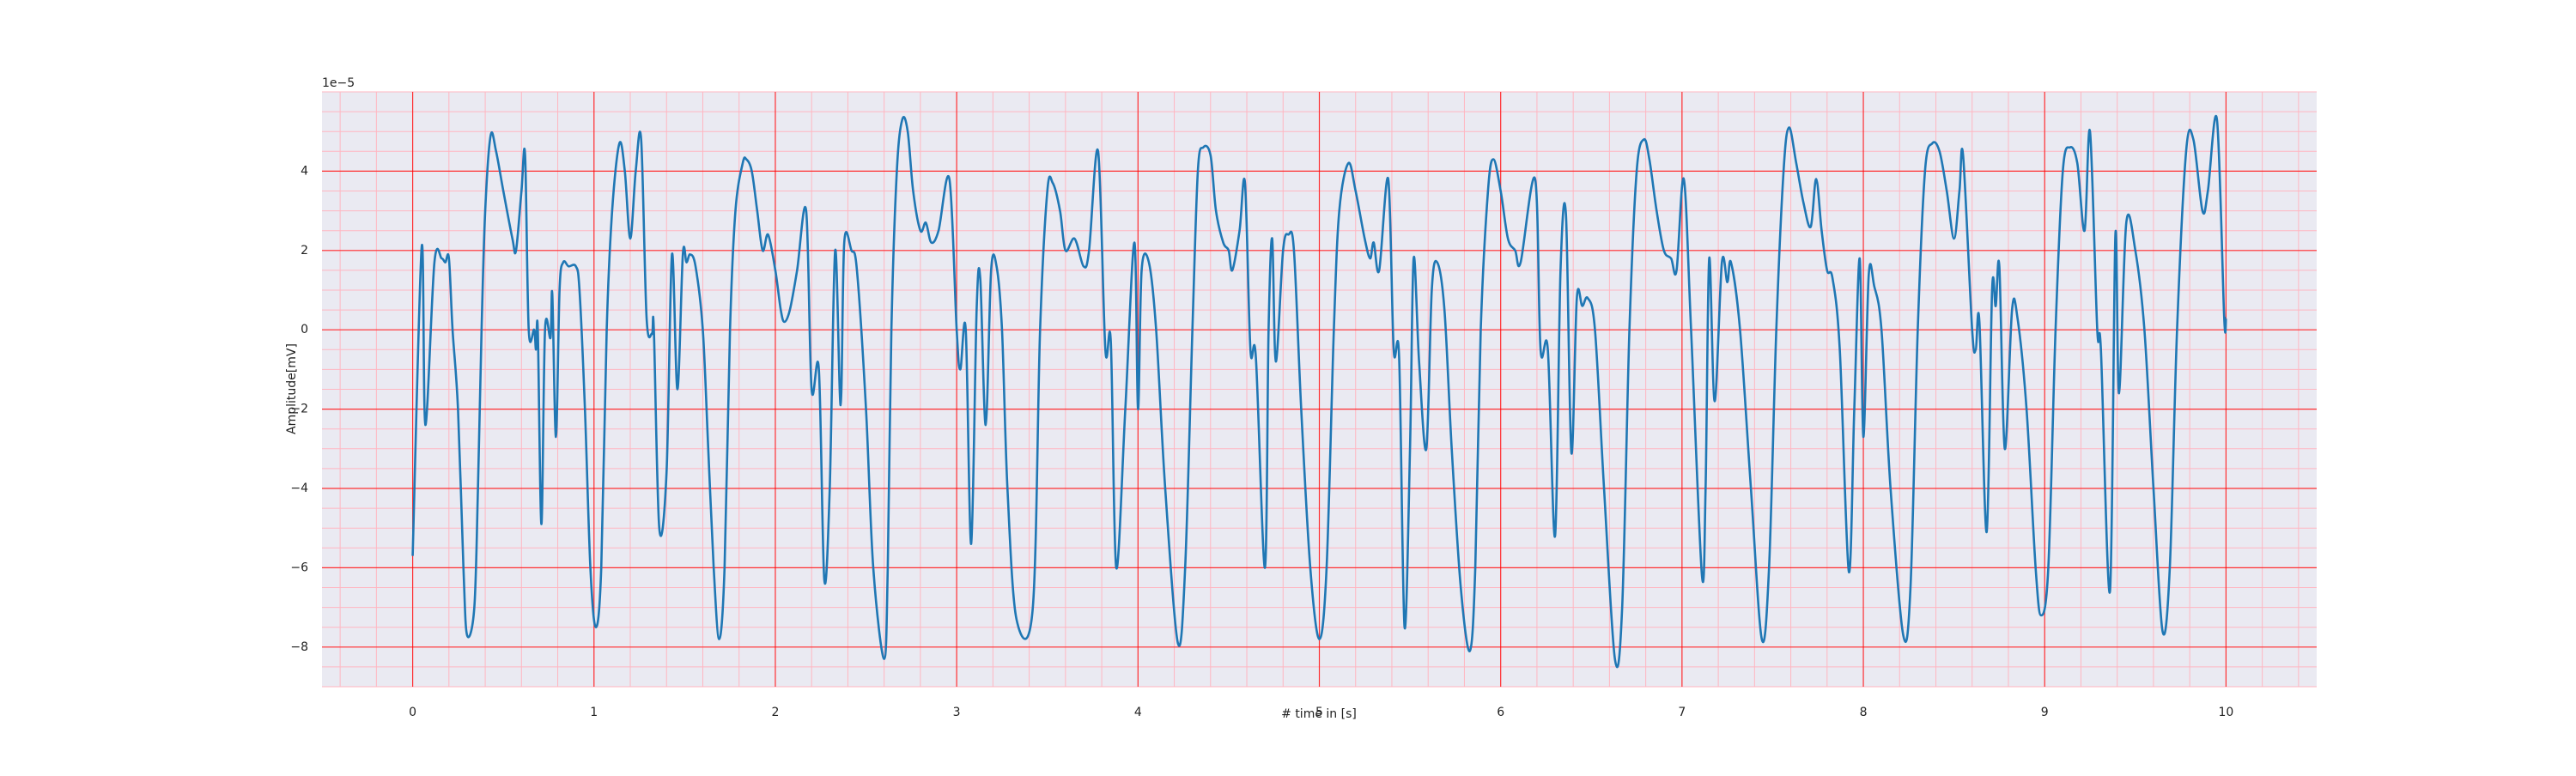 The image size is (2576, 776). What do you see at coordinates (594, 713) in the screenshot?
I see `x-tick-label: 1` at bounding box center [594, 713].